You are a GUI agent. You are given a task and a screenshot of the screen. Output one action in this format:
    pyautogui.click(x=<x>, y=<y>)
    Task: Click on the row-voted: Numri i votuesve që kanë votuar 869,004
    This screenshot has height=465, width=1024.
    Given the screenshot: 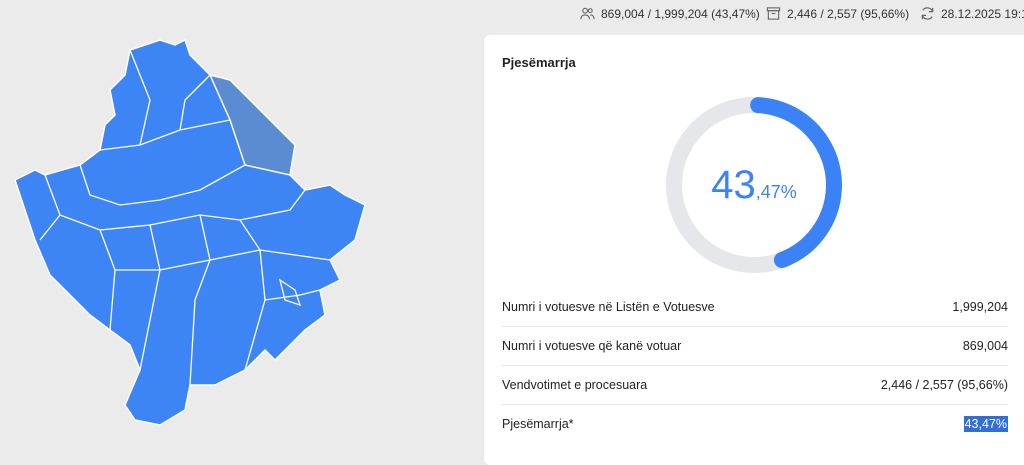 What is the action you would take?
    pyautogui.click(x=755, y=346)
    